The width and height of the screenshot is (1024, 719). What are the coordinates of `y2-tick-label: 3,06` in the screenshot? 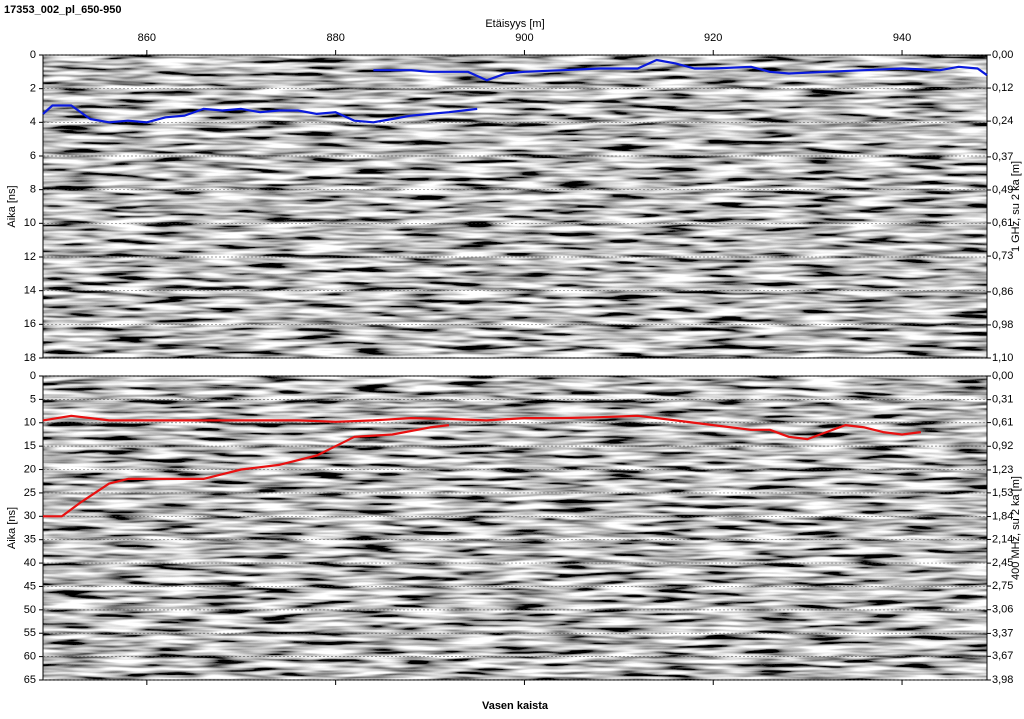 It's located at (1002, 610).